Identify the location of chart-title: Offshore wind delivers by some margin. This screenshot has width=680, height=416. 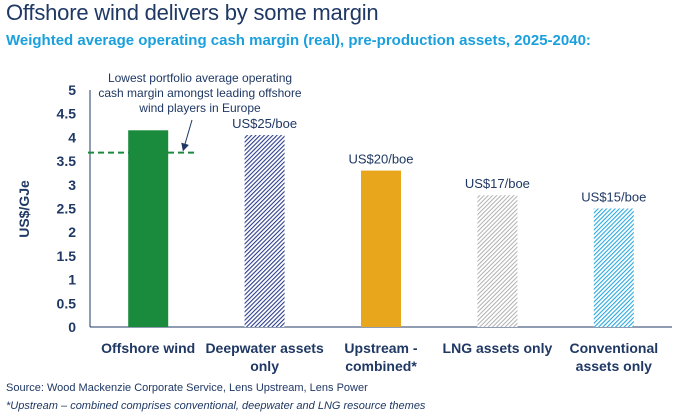
(192, 12).